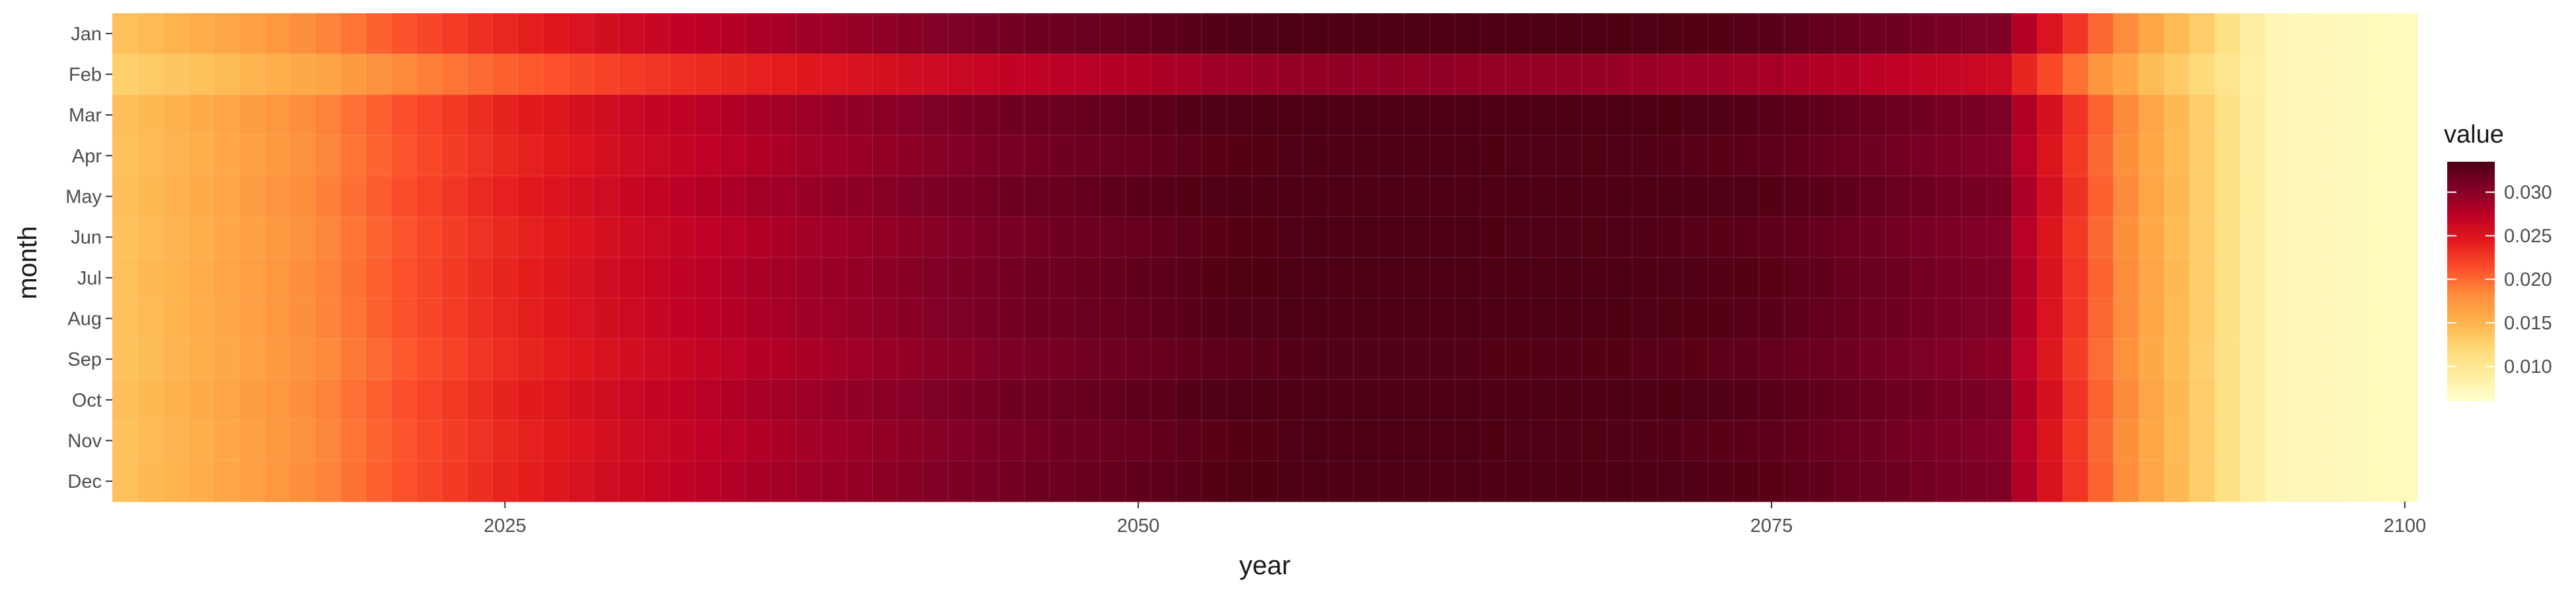 The height and width of the screenshot is (594, 2576). What do you see at coordinates (2471, 281) in the screenshot?
I see `legend-colorbar` at bounding box center [2471, 281].